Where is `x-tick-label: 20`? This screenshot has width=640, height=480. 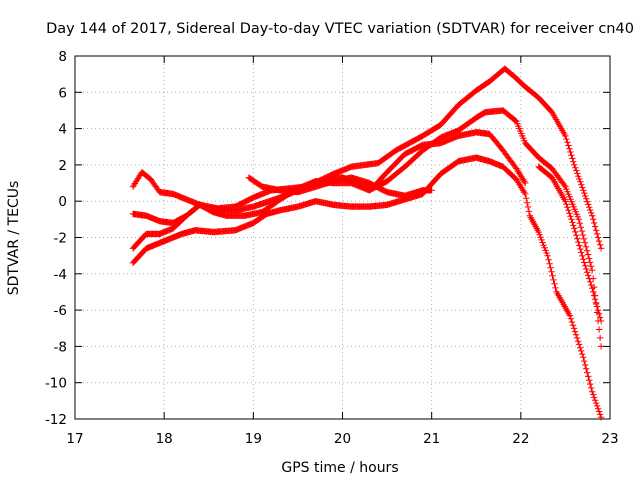
x-tick-label: 20 is located at coordinates (342, 439).